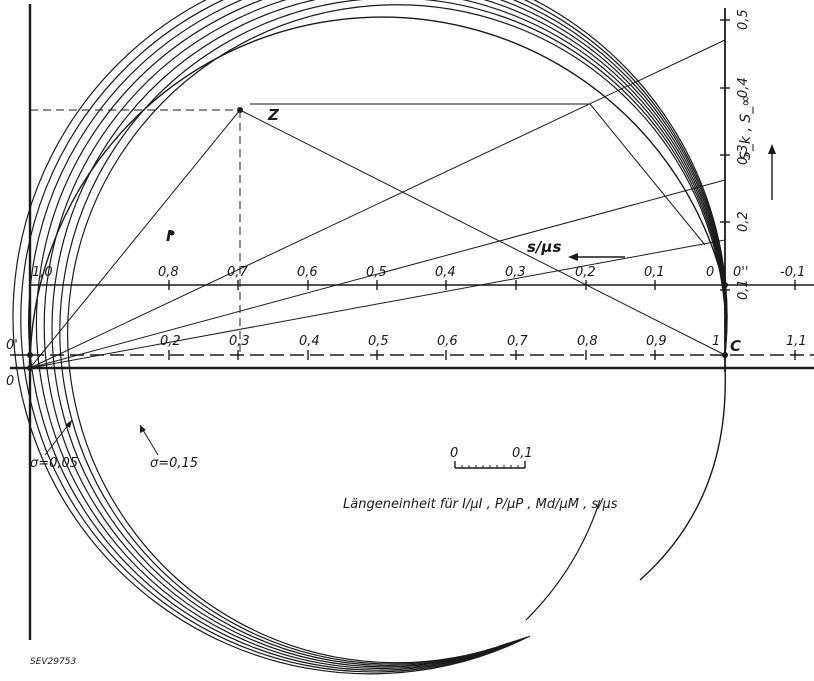 The image size is (814, 681). What do you see at coordinates (273, 115) in the screenshot?
I see `point-z-label: Z` at bounding box center [273, 115].